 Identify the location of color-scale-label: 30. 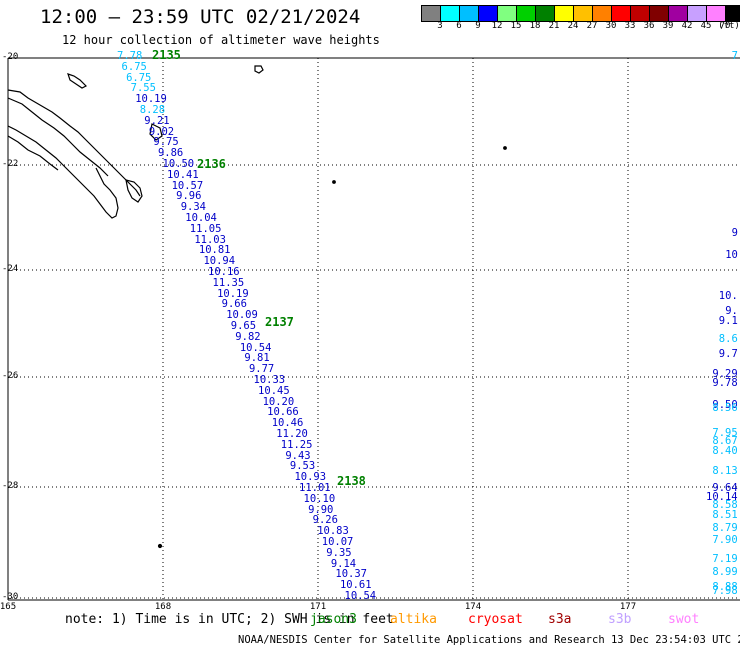
(611, 26).